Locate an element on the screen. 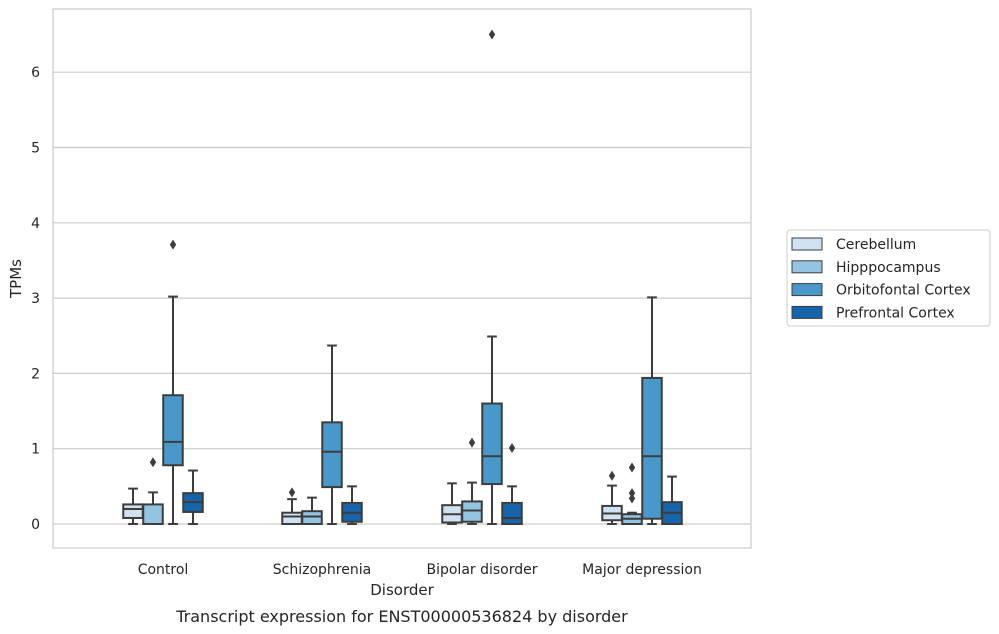  y-tick-label: 3 is located at coordinates (35, 299).